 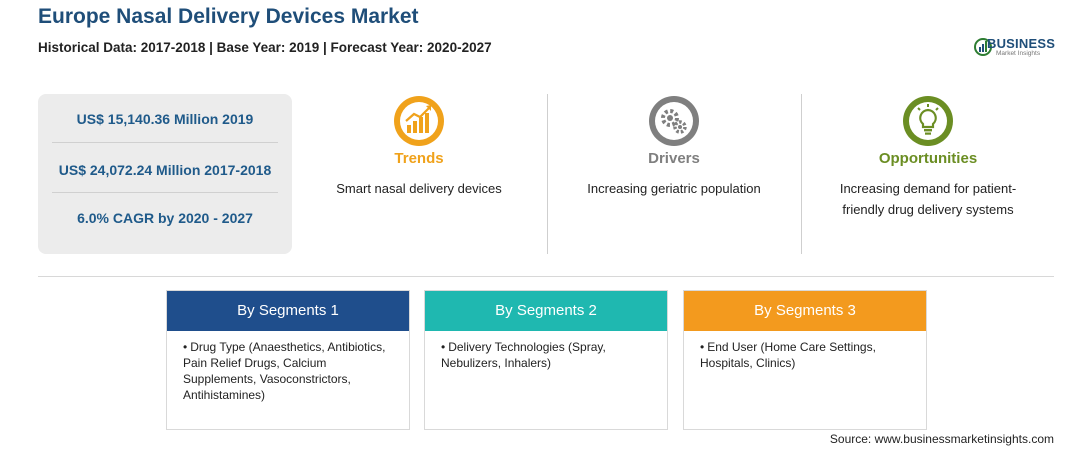 I want to click on drivers-description: Increasing geriatric population, so click(x=674, y=188).